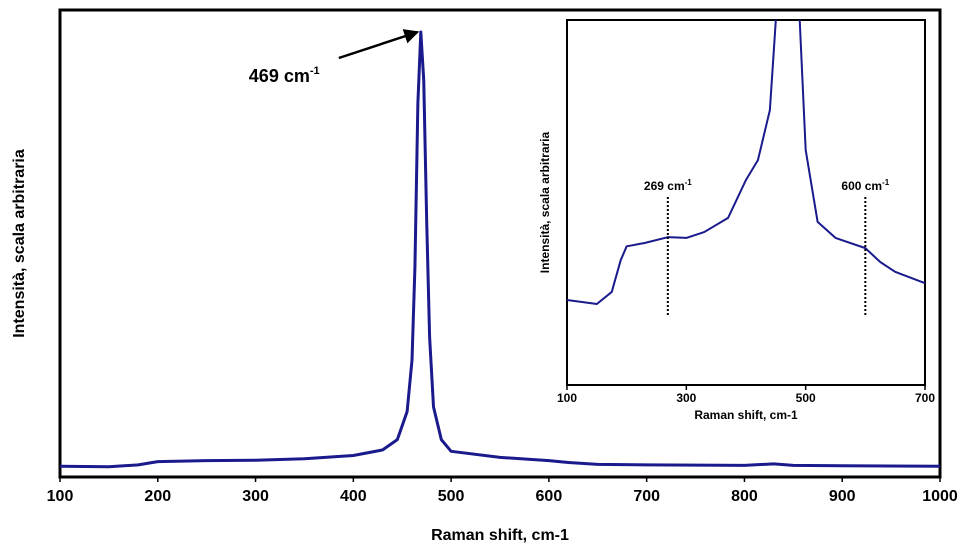 Image resolution: width=971 pixels, height=552 pixels. Describe the element at coordinates (353, 496) in the screenshot. I see `x-tick-label: 400` at that location.